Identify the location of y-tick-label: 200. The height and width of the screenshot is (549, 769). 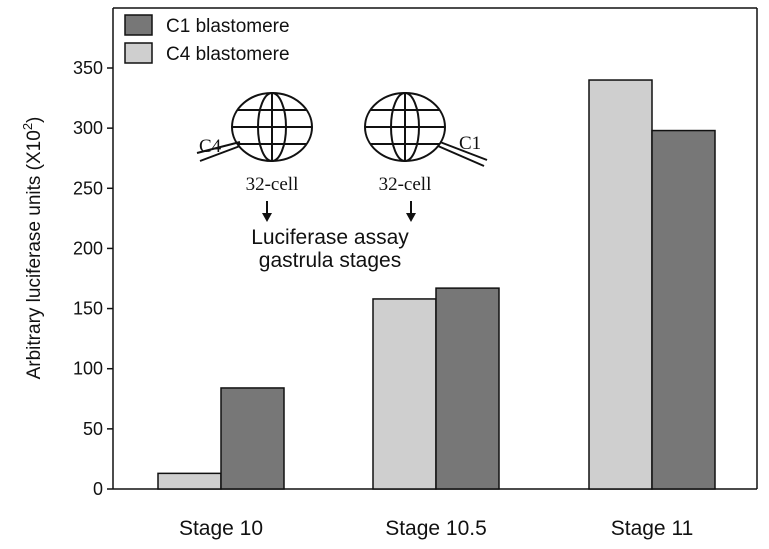
(88, 248).